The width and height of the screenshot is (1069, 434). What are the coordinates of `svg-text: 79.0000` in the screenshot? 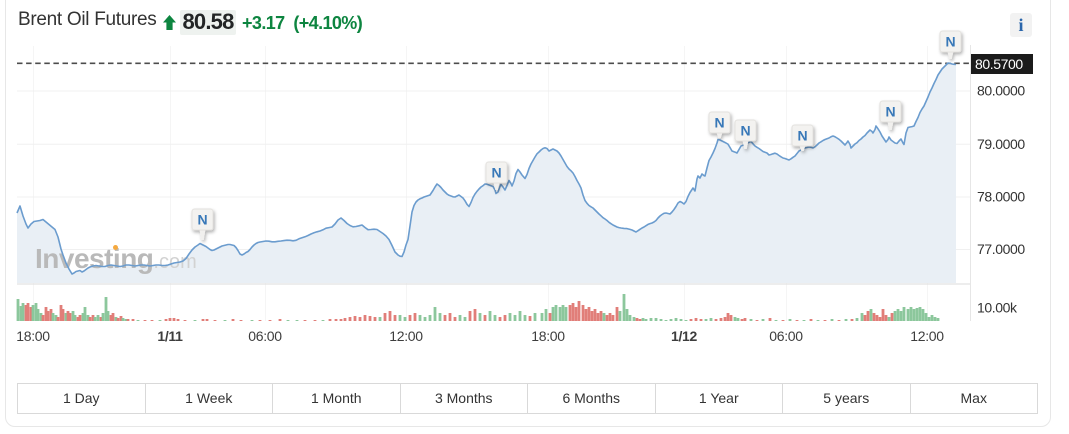 It's located at (1001, 144).